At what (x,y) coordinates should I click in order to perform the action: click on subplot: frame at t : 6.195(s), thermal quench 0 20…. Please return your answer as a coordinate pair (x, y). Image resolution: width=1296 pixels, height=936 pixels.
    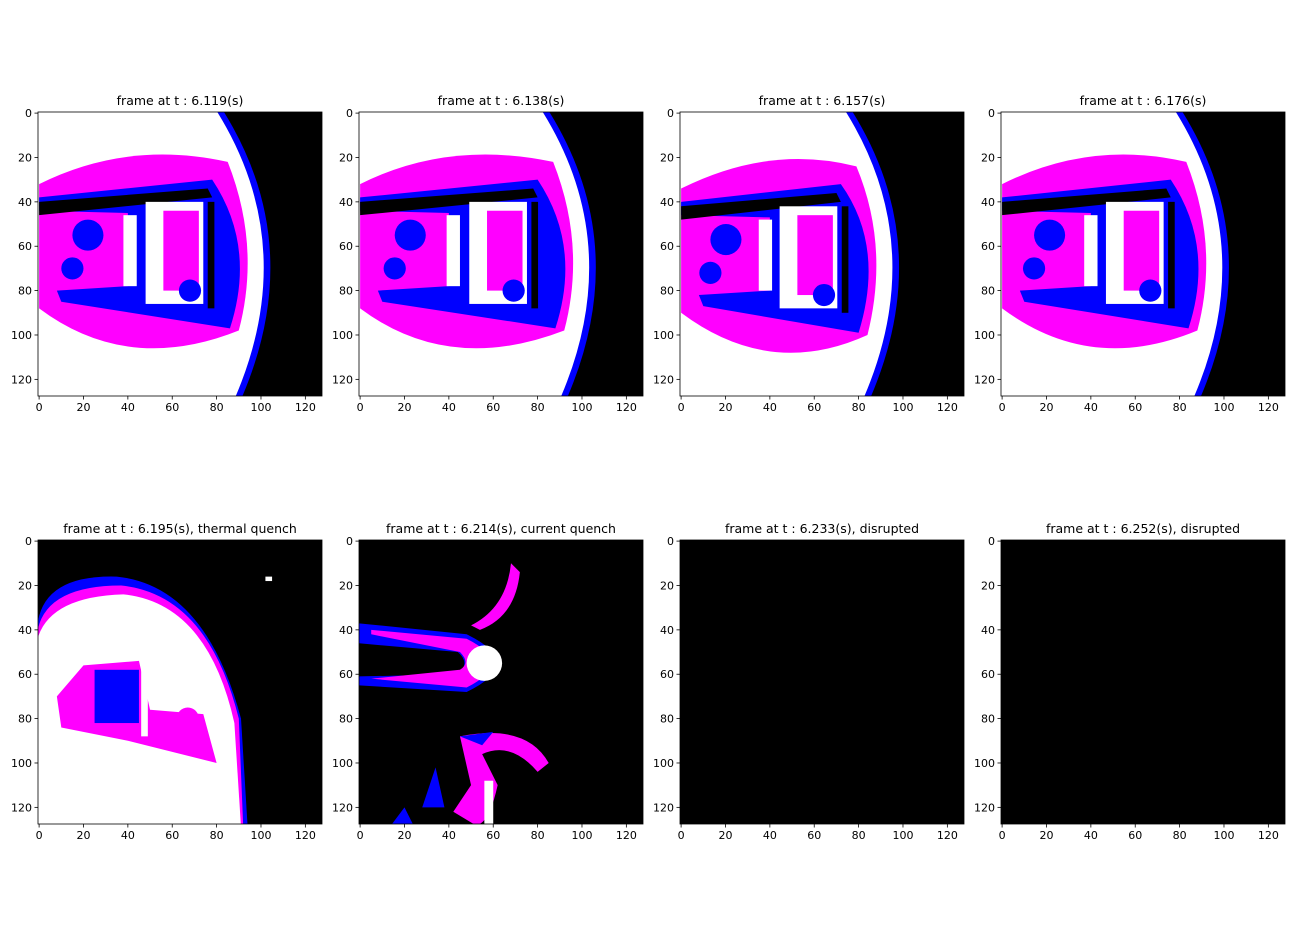
    Looking at the image, I should click on (167, 681).